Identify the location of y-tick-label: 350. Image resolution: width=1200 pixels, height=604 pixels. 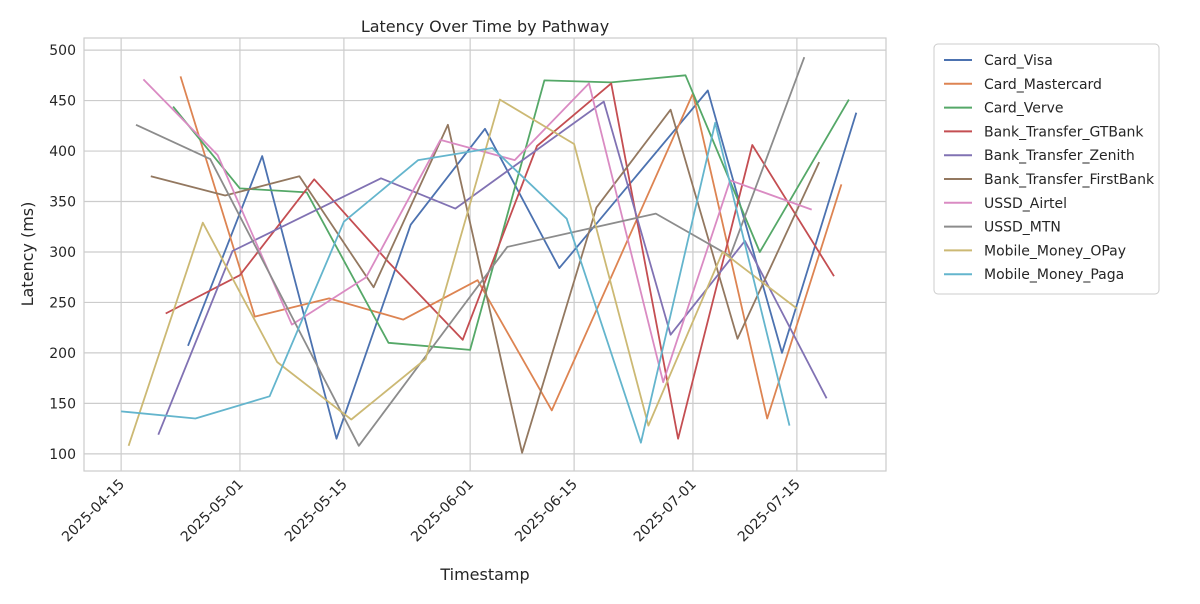
(62, 203).